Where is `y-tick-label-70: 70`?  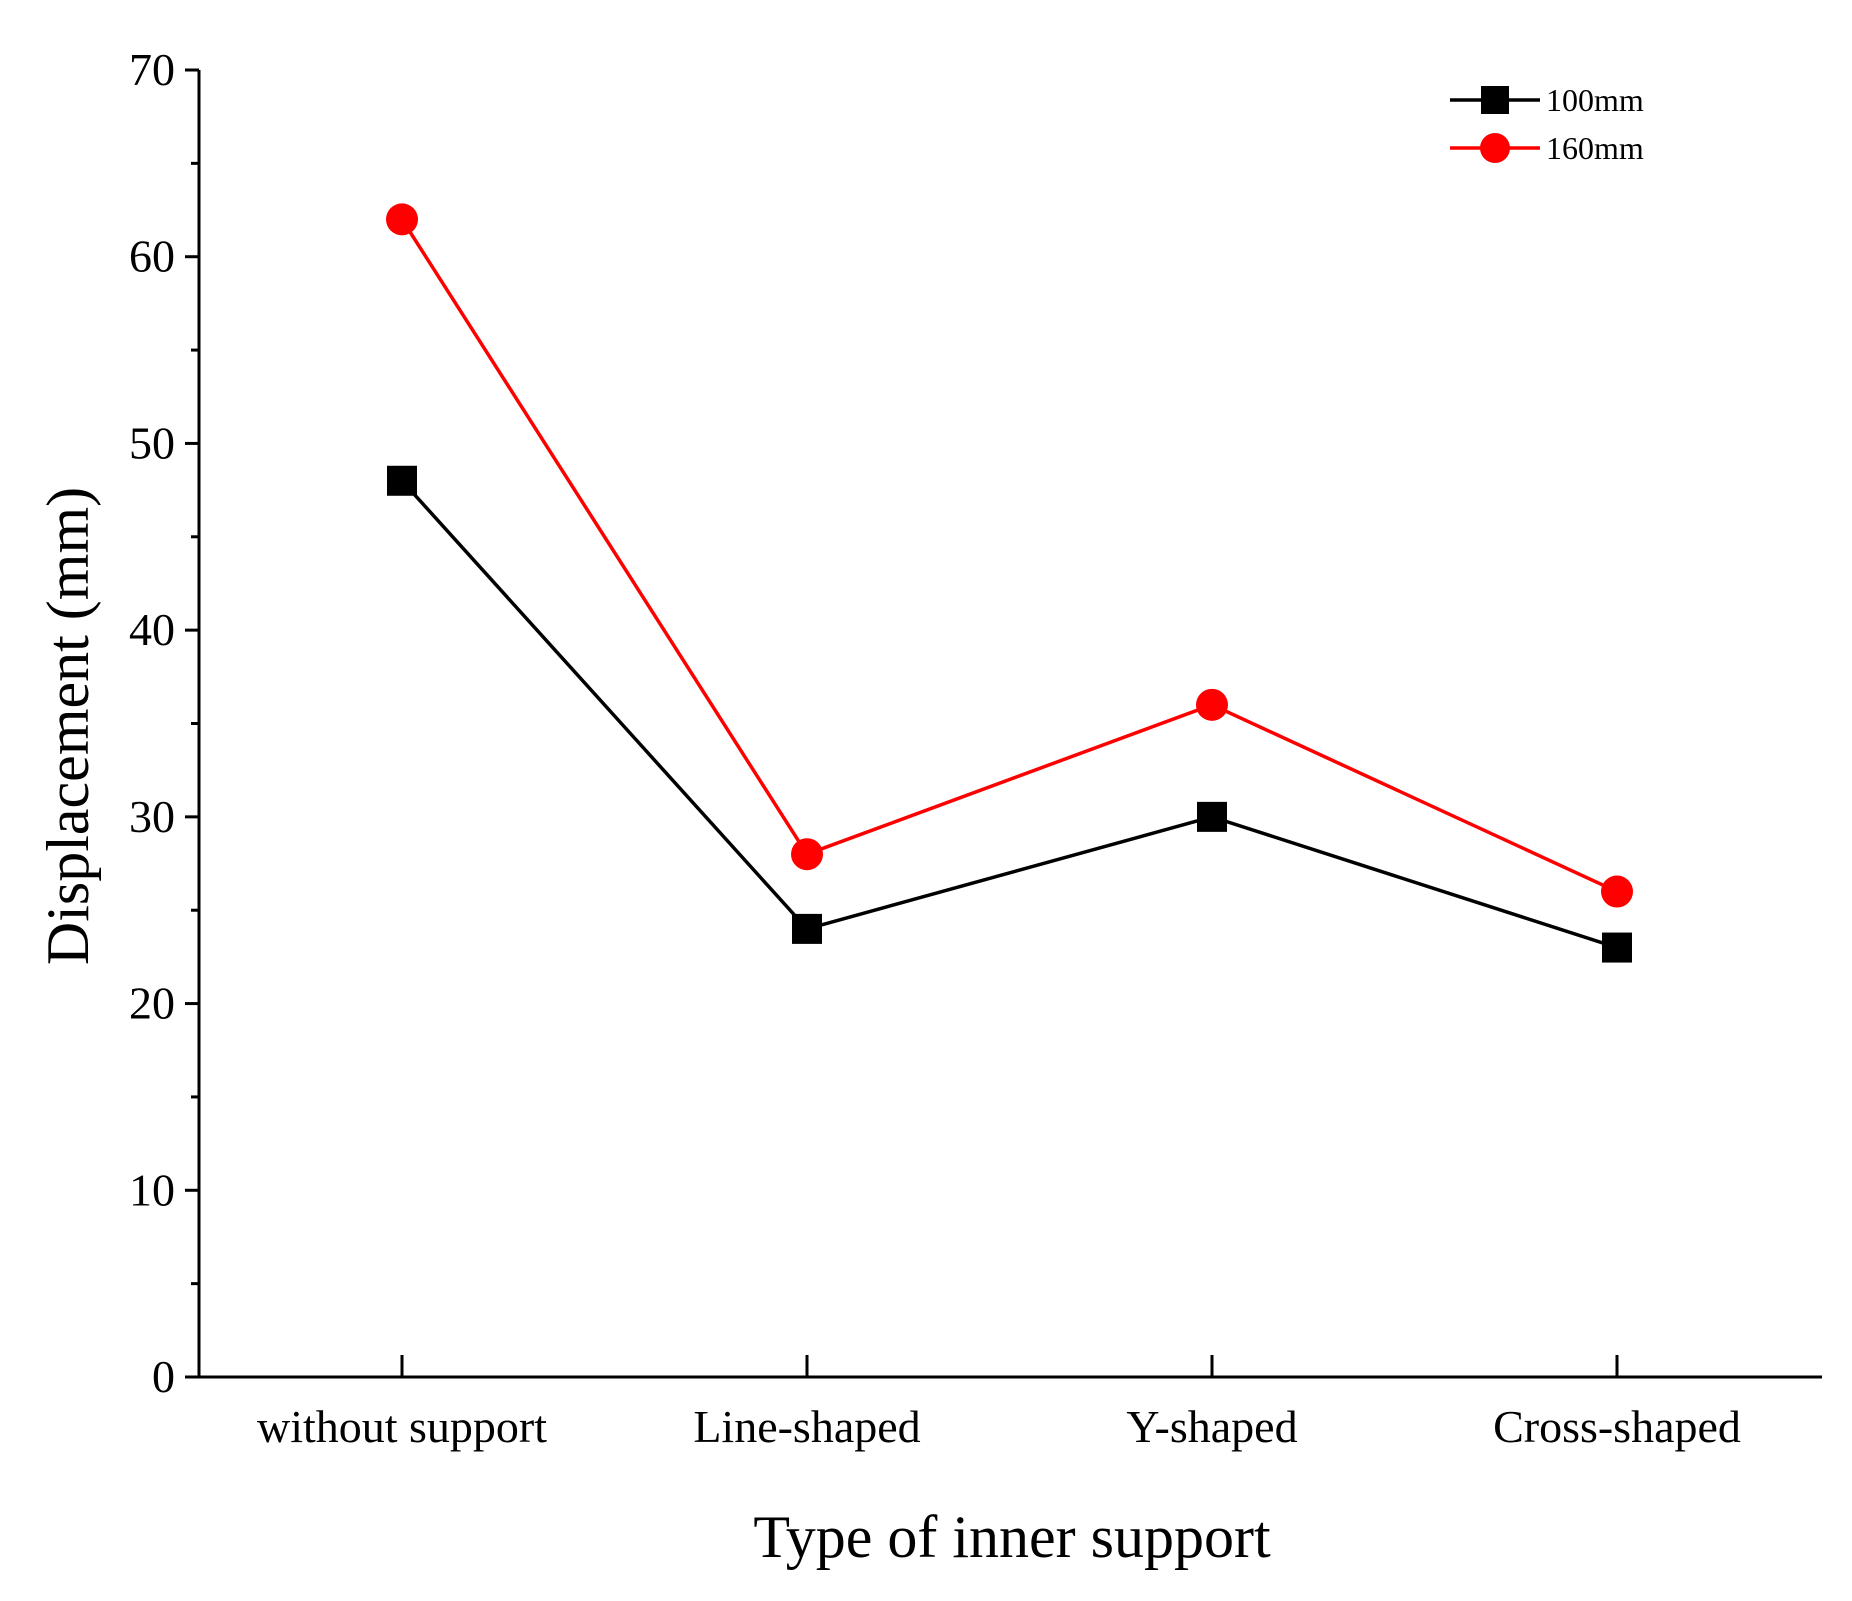 y-tick-label-70: 70 is located at coordinates (152, 69).